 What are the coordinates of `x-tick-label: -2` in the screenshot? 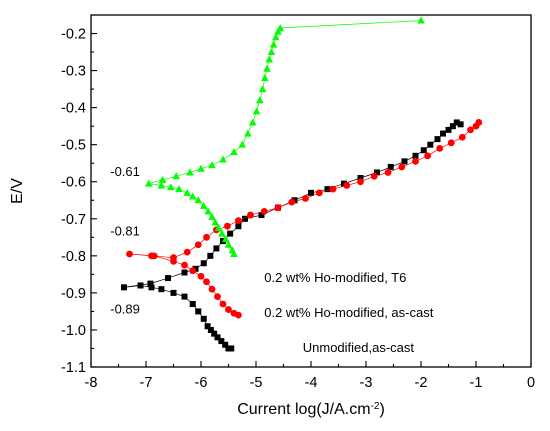 It's located at (421, 383).